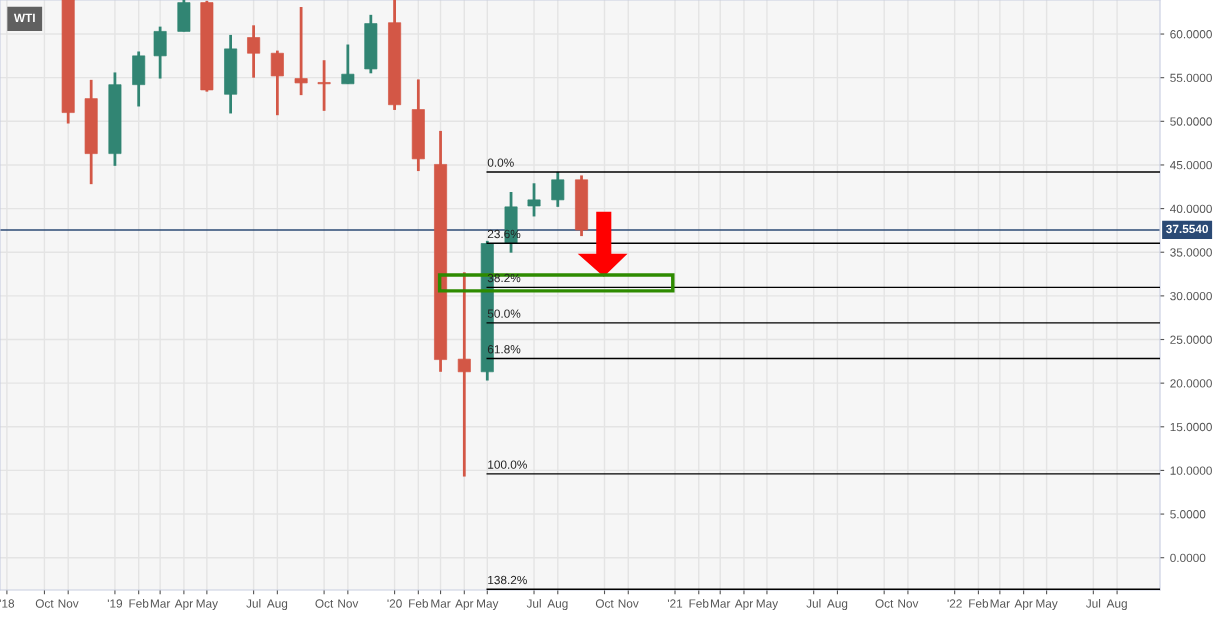  What do you see at coordinates (1191, 339) in the screenshot?
I see `y-tick-label: 25.0000` at bounding box center [1191, 339].